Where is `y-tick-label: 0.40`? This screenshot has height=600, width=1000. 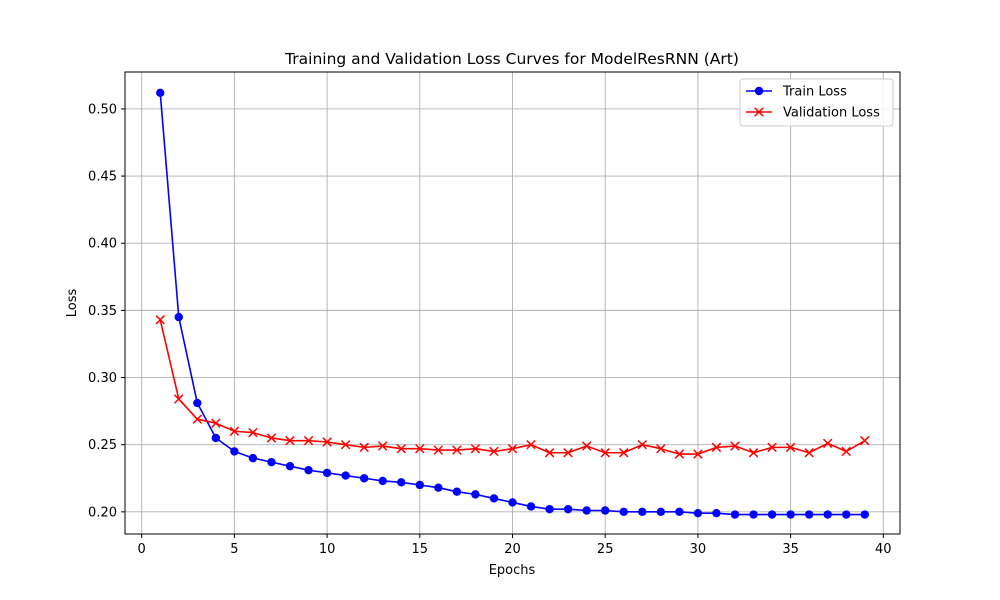
y-tick-label: 0.40 is located at coordinates (102, 244).